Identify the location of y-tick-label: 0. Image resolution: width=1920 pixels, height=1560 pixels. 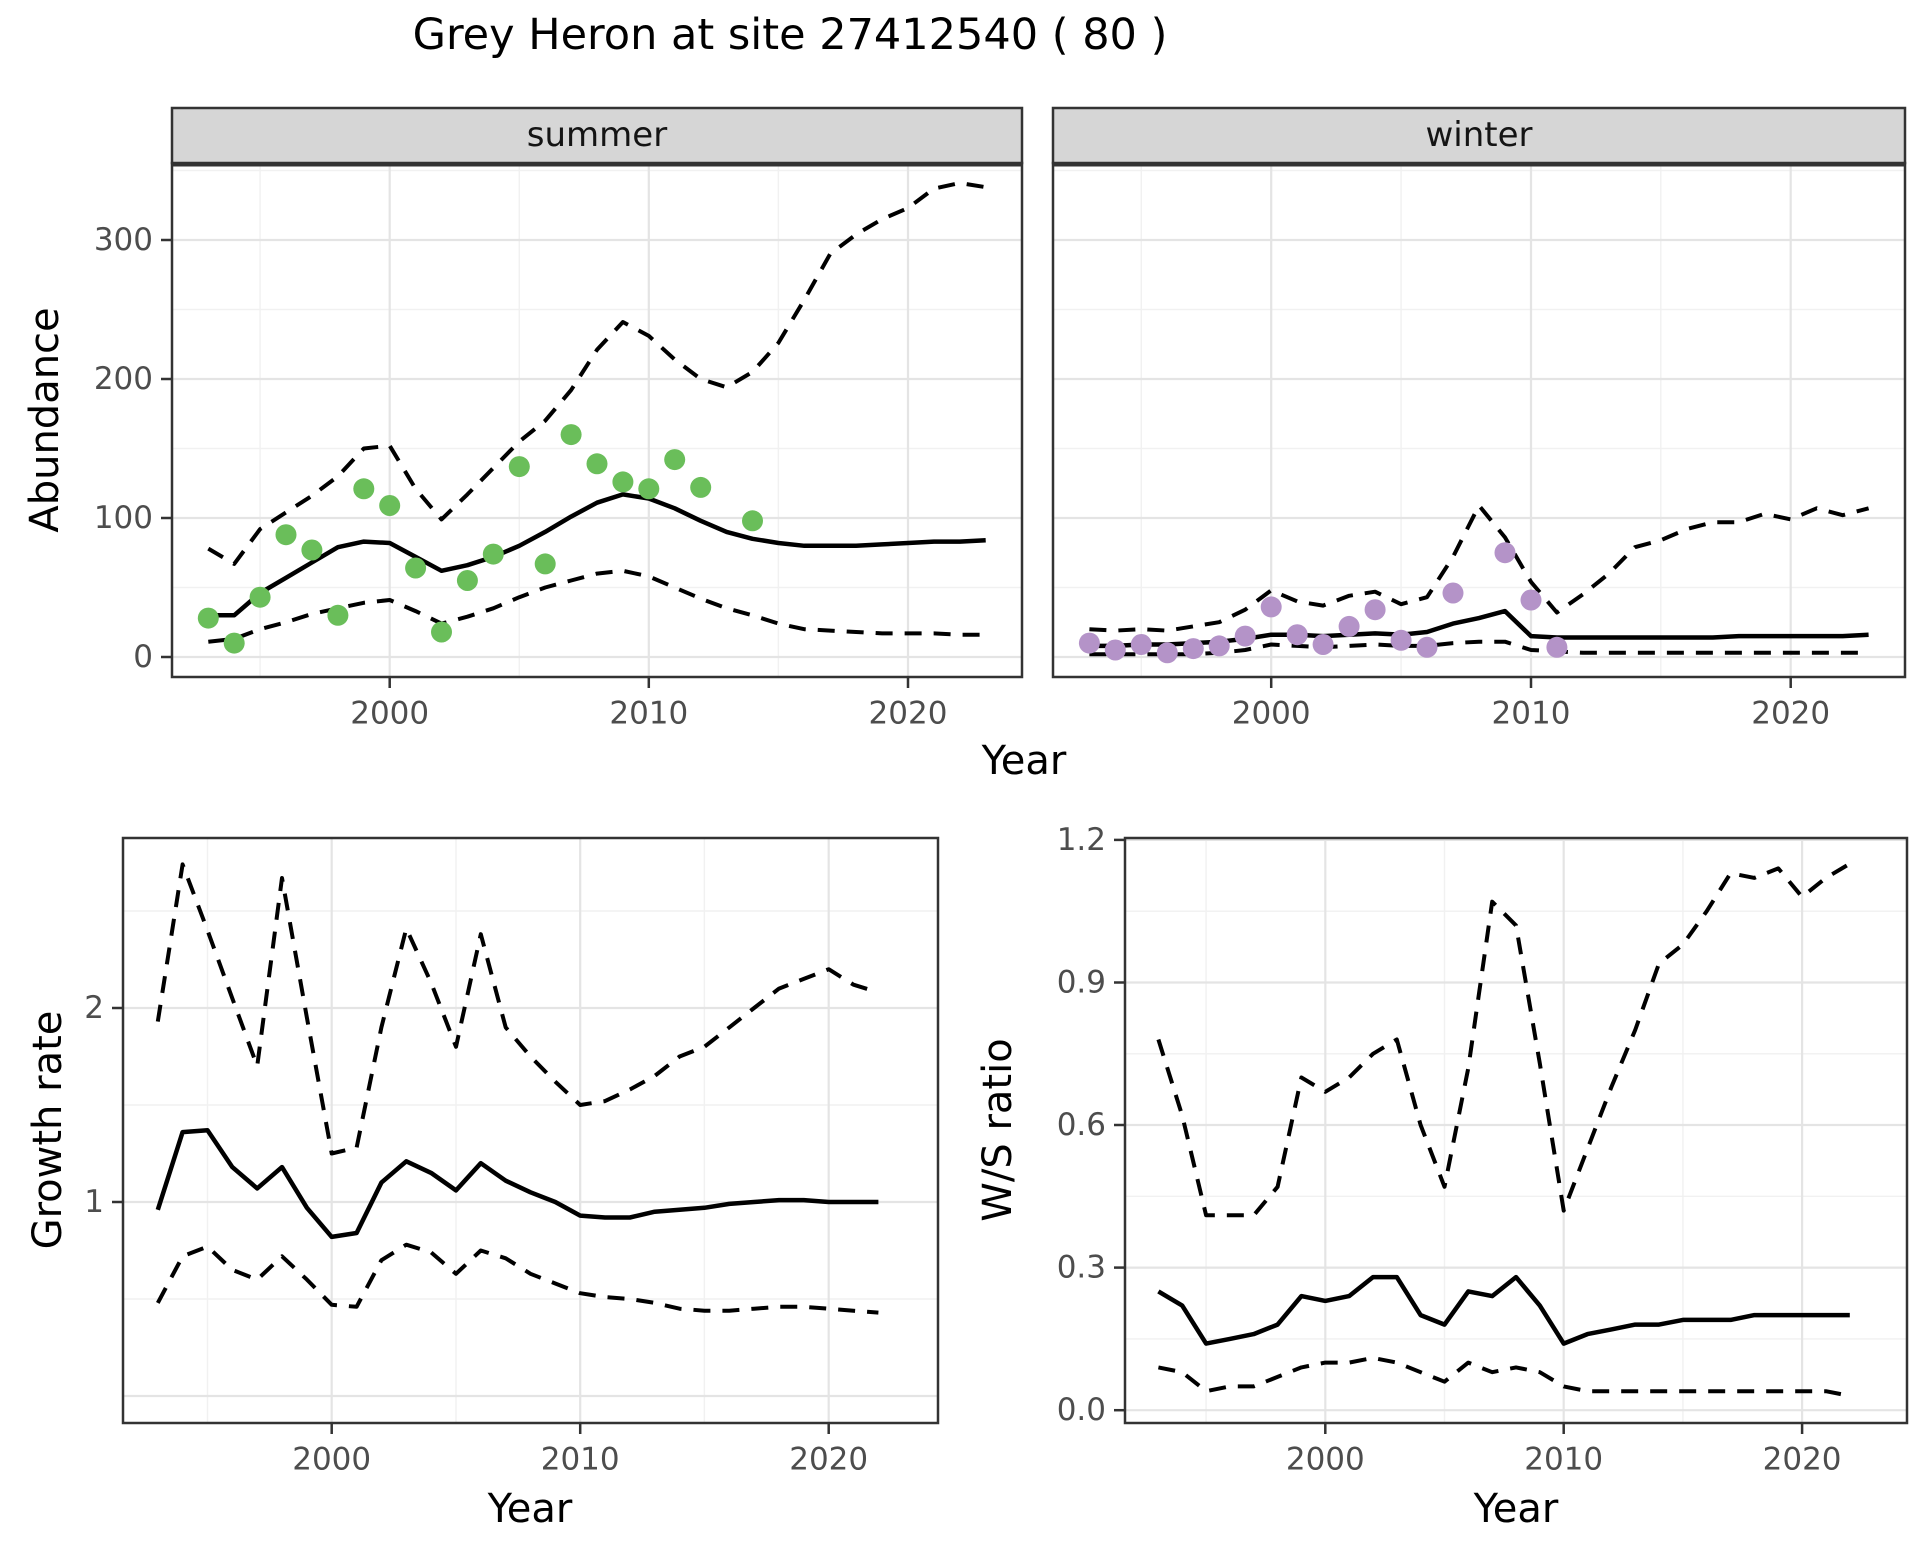
(143, 657).